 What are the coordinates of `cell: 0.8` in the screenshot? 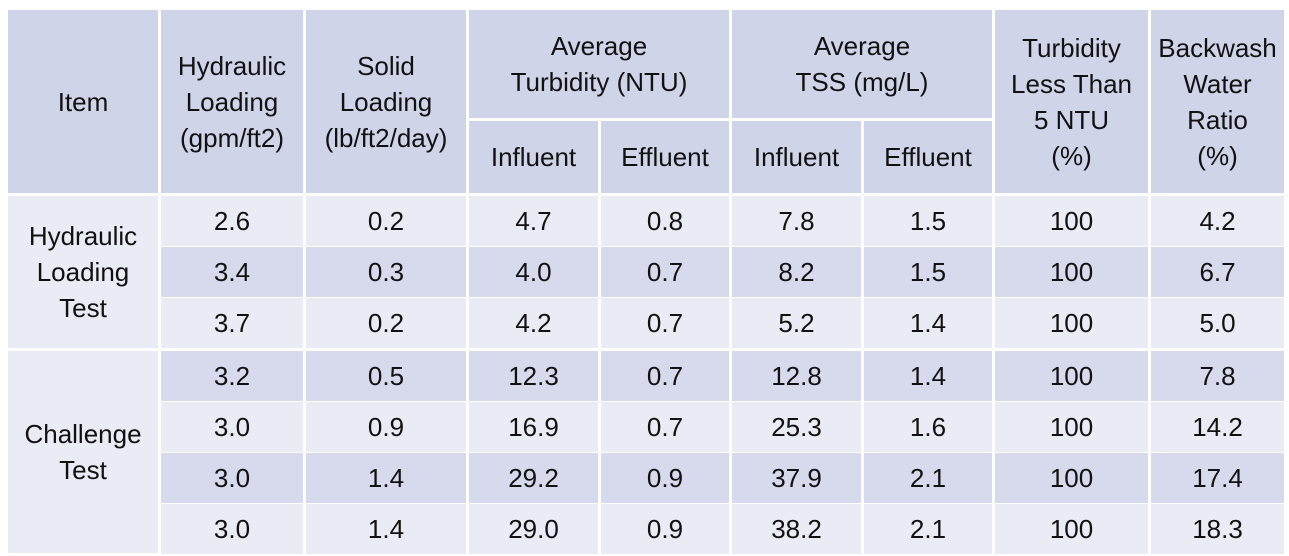 It's located at (665, 220).